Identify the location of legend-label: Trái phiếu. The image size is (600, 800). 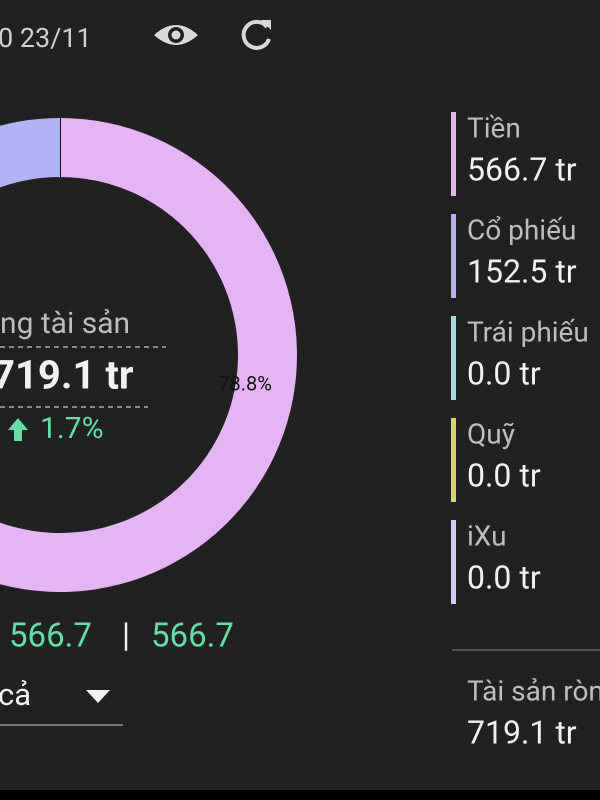
(528, 331).